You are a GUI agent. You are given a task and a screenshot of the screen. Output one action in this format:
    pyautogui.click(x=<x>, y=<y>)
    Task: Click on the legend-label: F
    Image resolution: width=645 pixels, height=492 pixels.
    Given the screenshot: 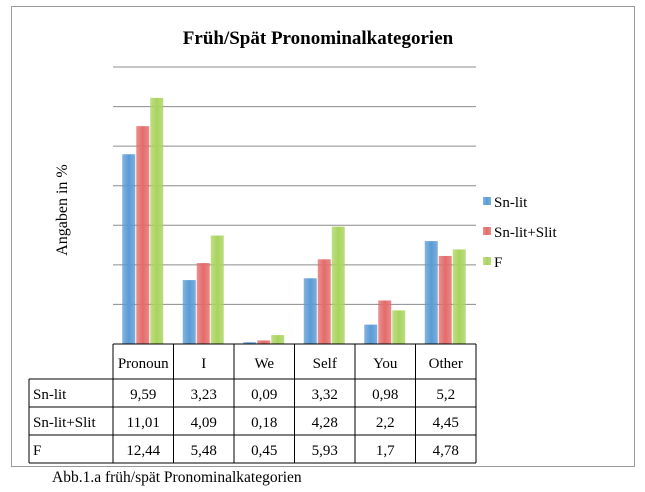 What is the action you would take?
    pyautogui.click(x=498, y=263)
    